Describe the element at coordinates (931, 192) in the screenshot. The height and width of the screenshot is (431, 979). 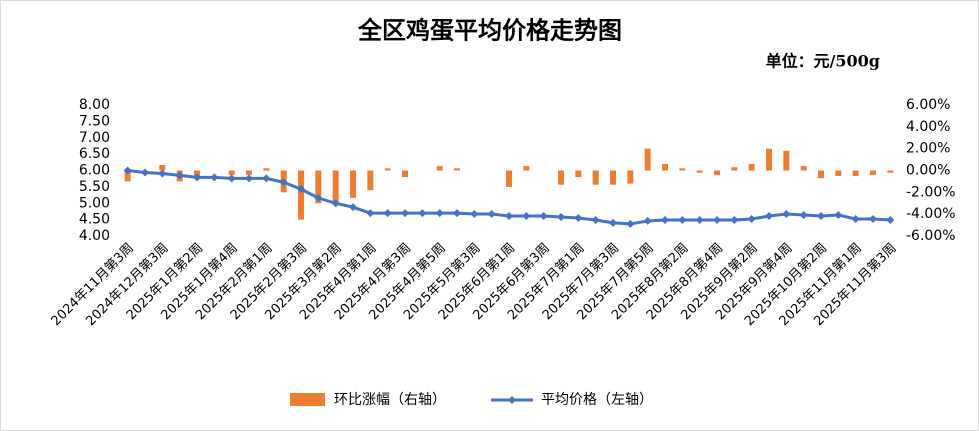
I see `y2-tick-label: -2.00%` at that location.